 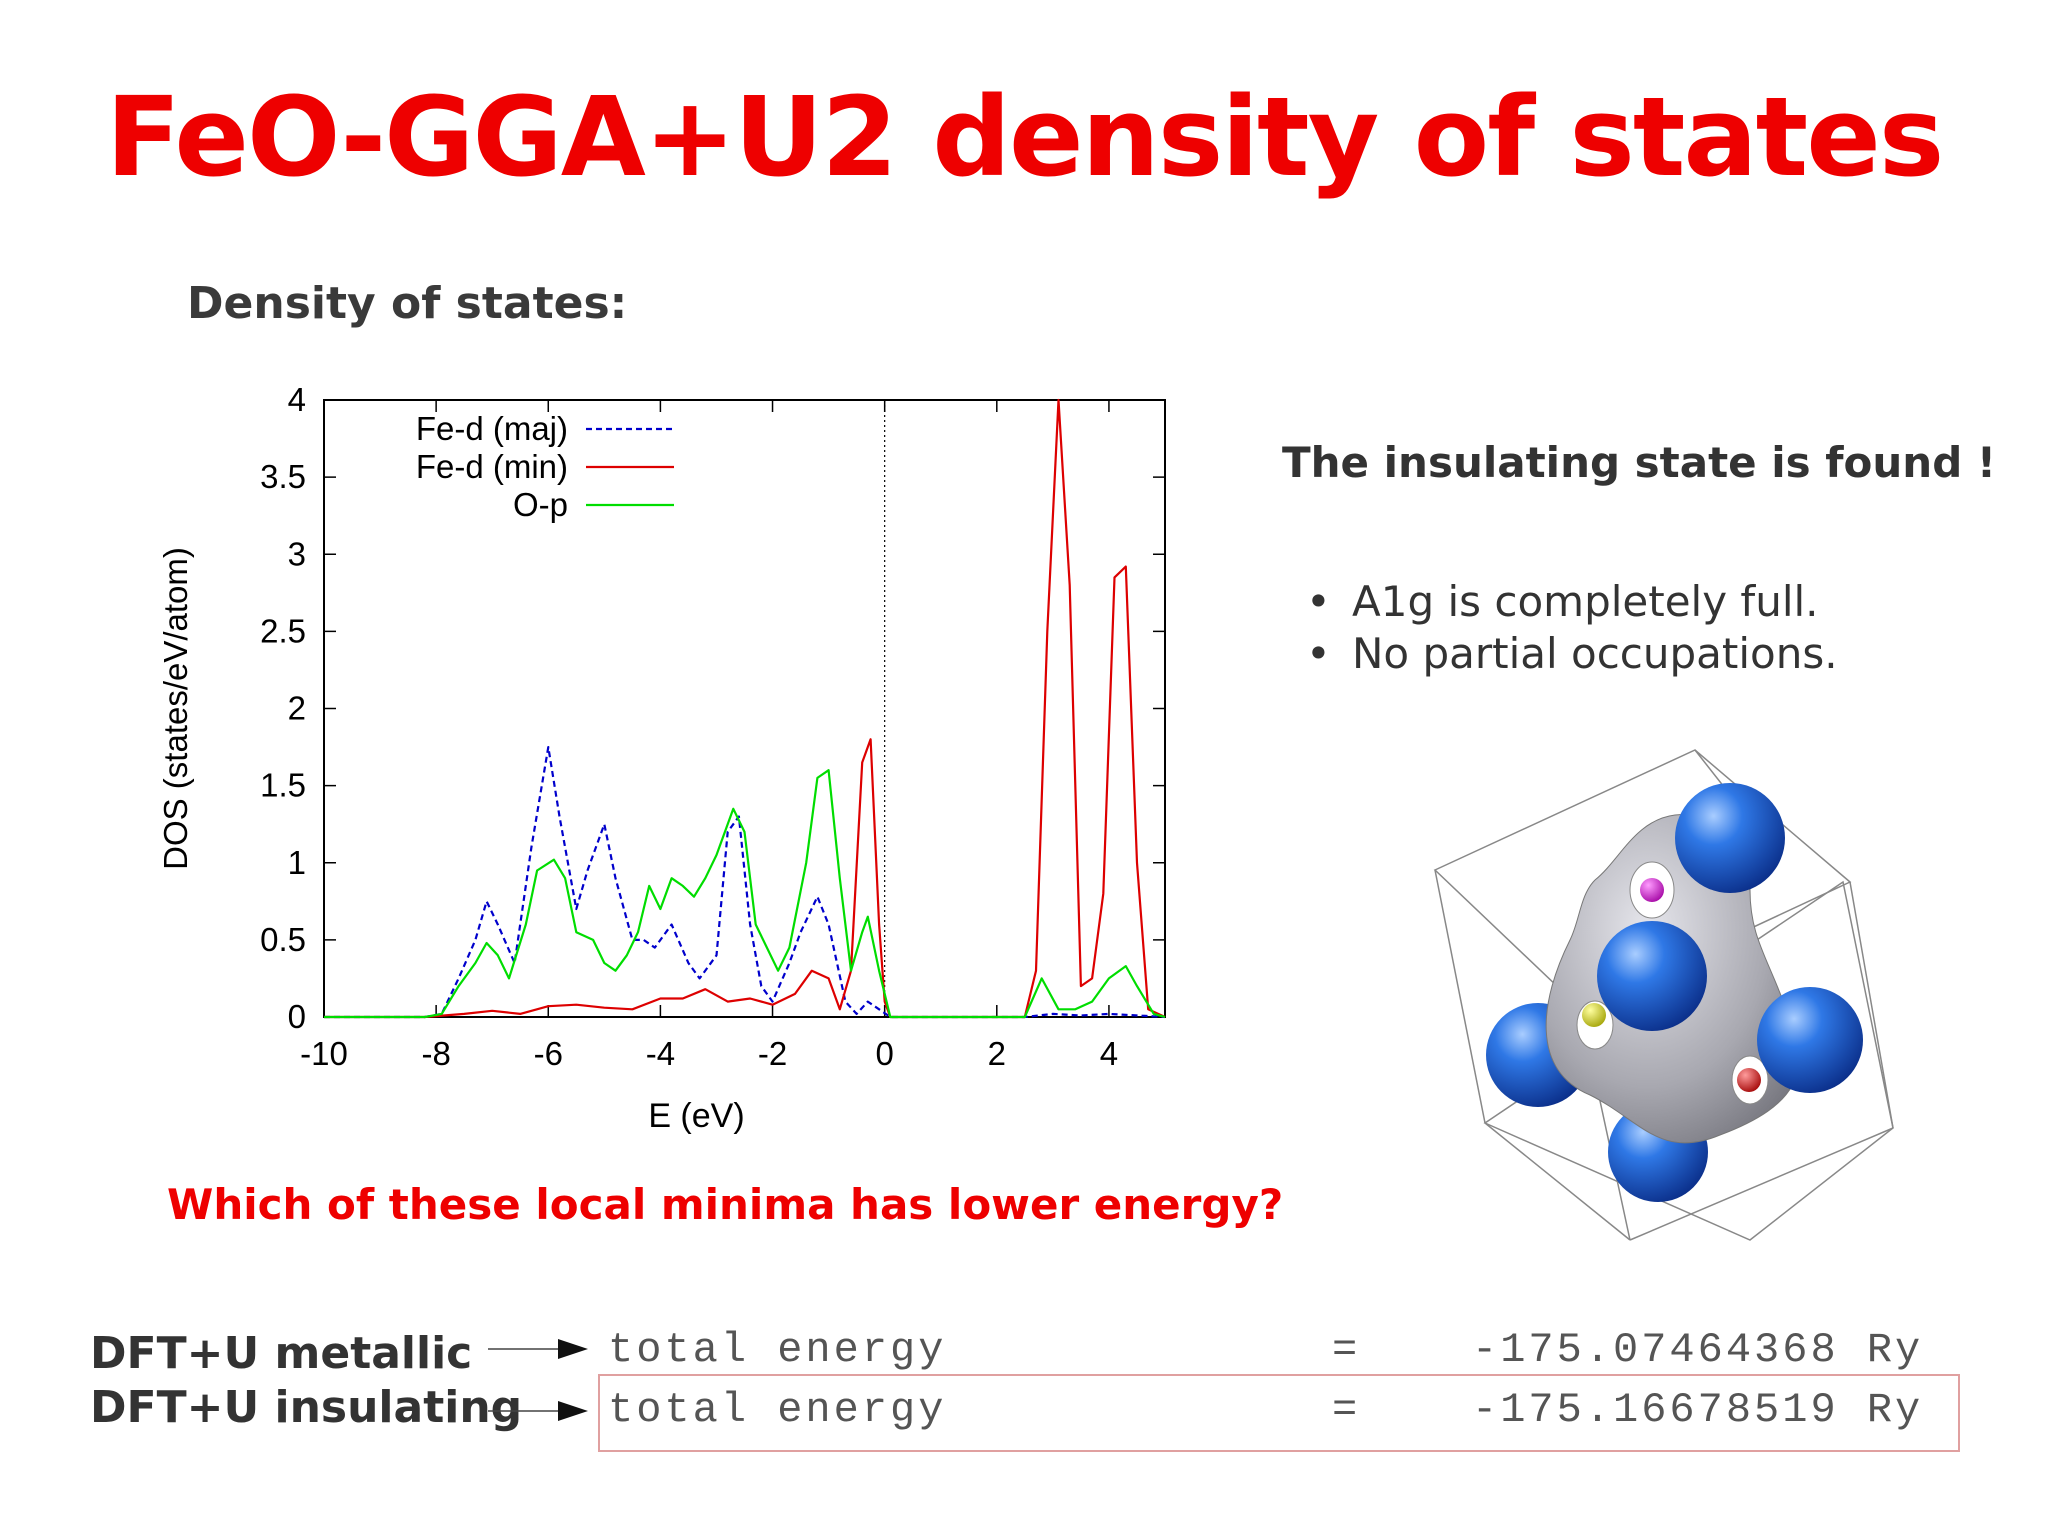 I want to click on y-tick-label: 2.5, so click(x=283, y=630).